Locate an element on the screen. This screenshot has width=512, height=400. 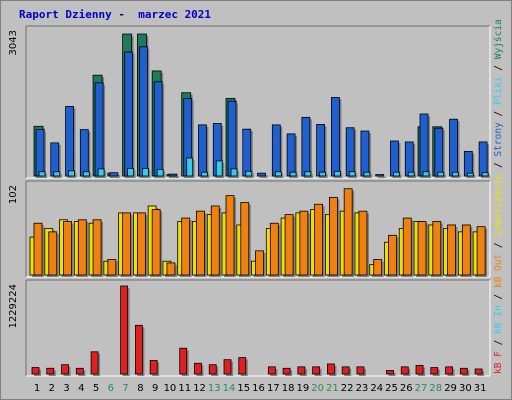
x-tick-label-7: 7 is located at coordinates (125, 388).